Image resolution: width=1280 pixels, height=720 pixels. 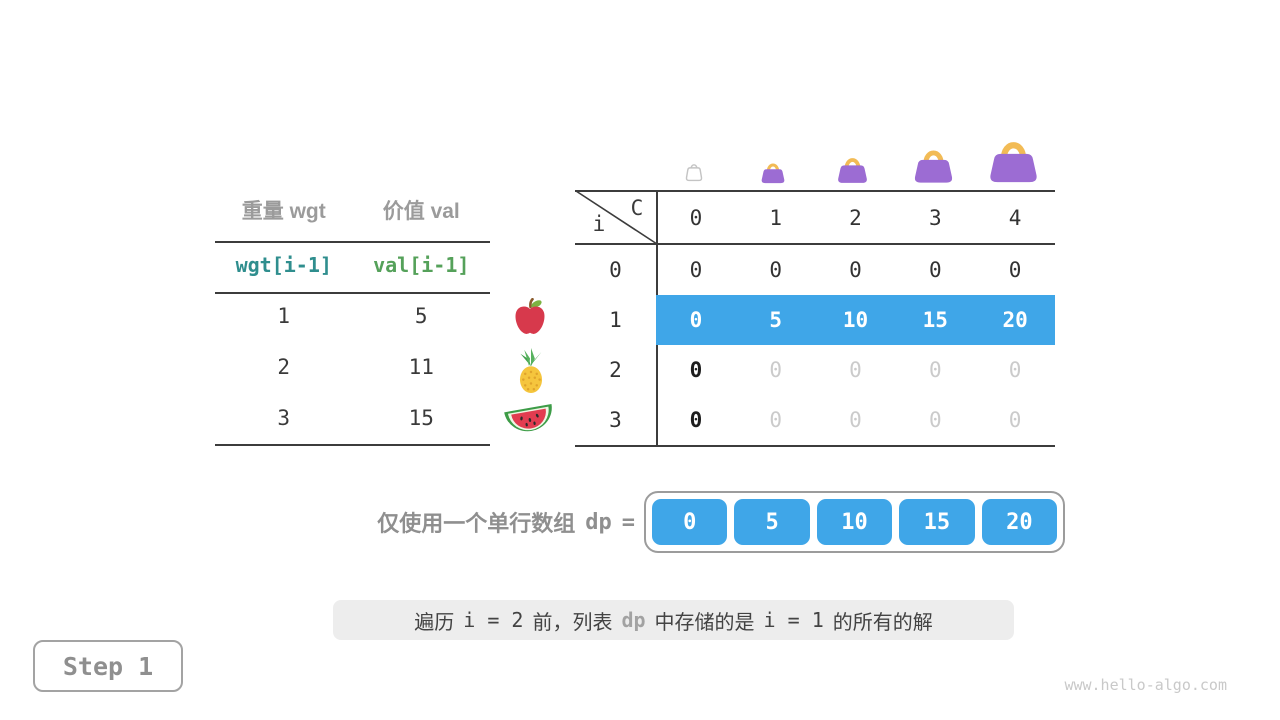 I want to click on item-row-1: 1 5, so click(x=352, y=320).